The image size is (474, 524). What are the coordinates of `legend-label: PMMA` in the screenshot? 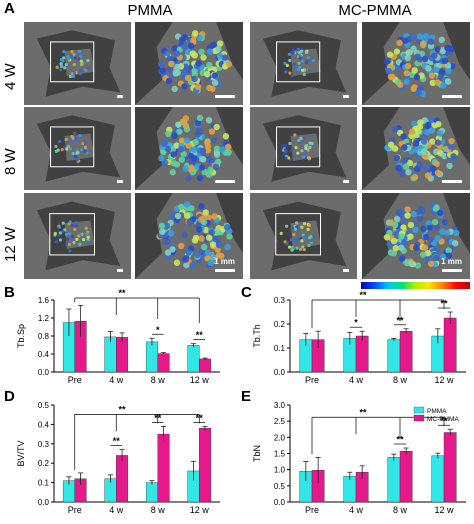 It's located at (437, 411).